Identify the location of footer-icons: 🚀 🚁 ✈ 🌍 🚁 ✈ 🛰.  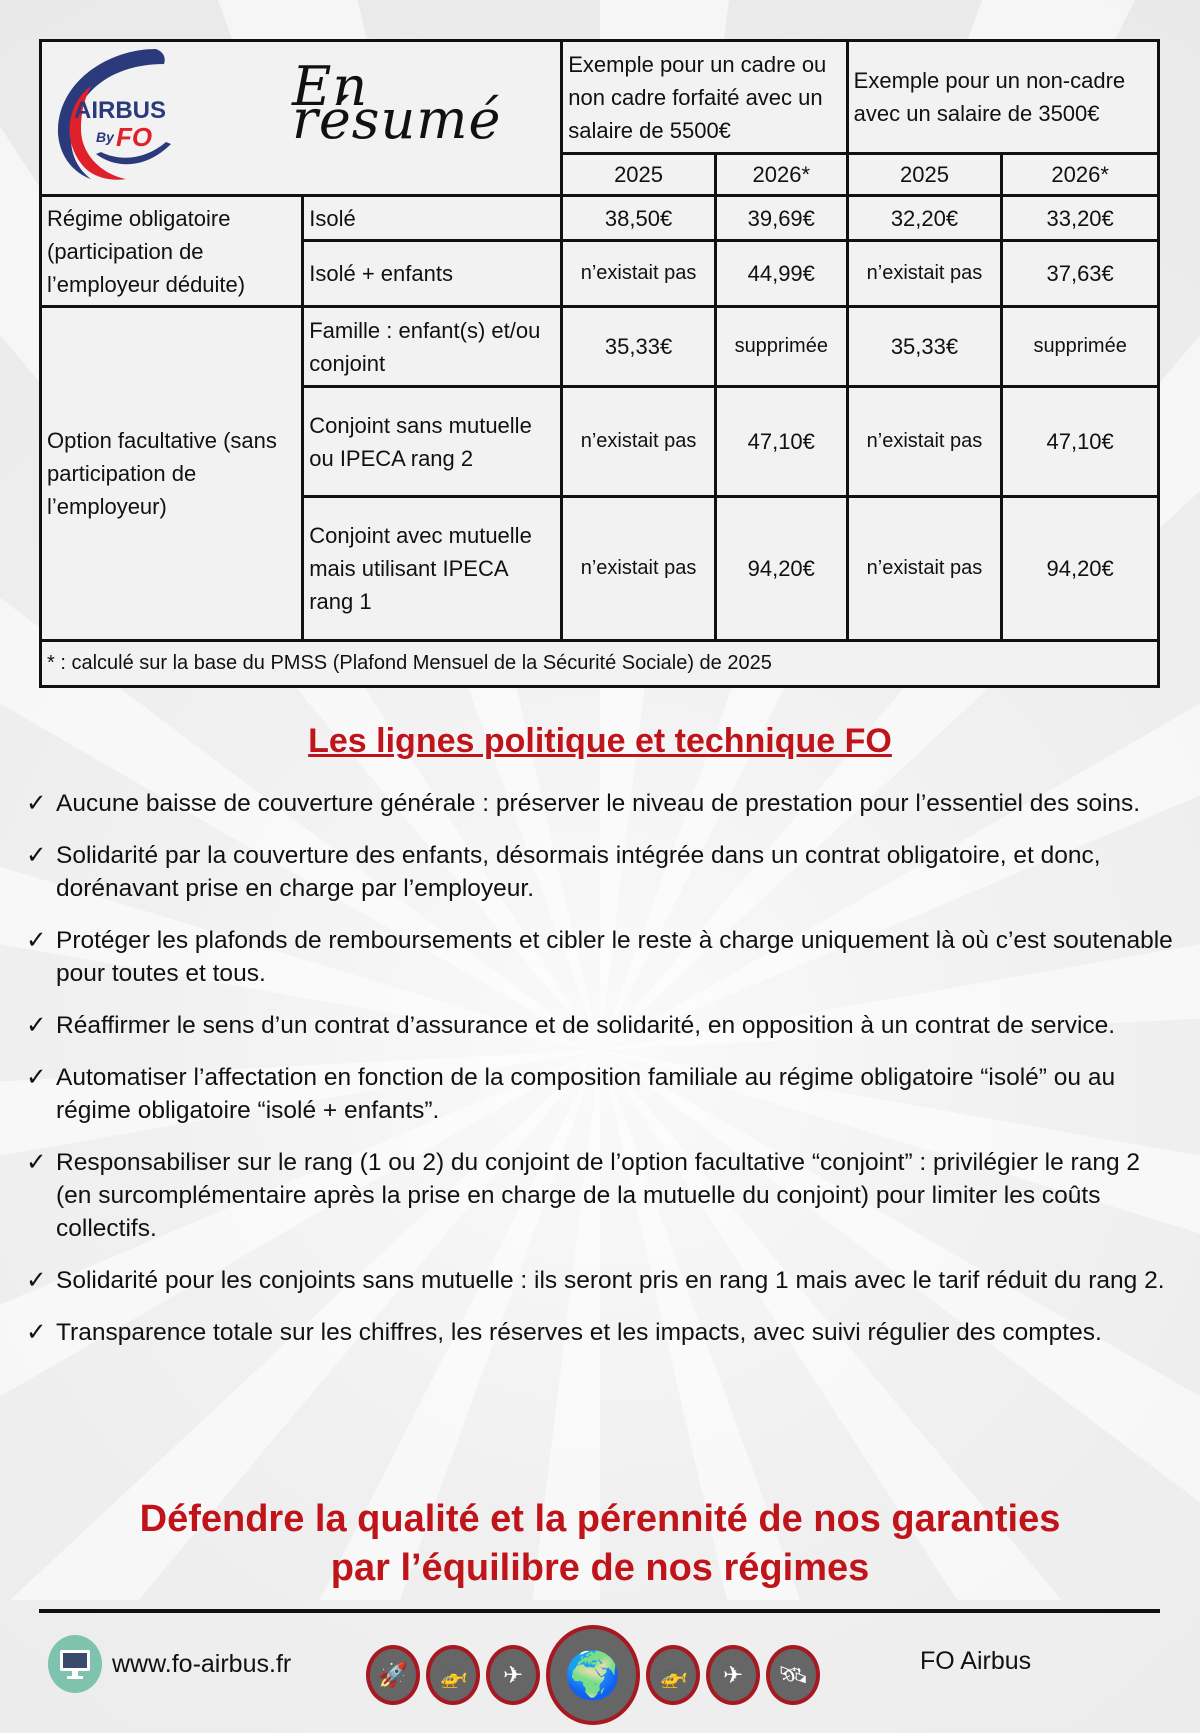
(593, 1675).